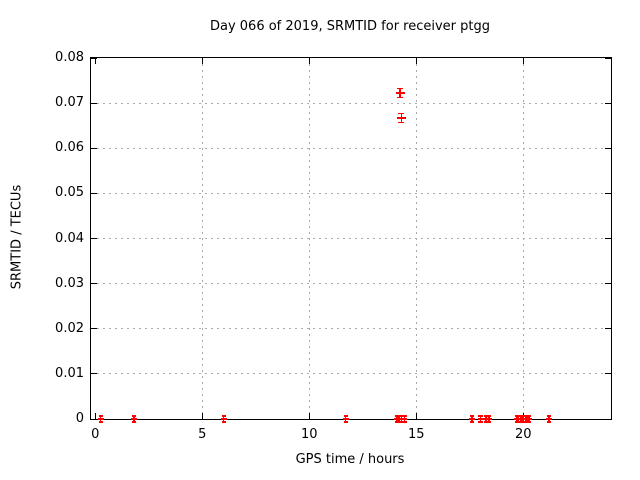  Describe the element at coordinates (309, 434) in the screenshot. I see `x-tick-label: 10` at that location.